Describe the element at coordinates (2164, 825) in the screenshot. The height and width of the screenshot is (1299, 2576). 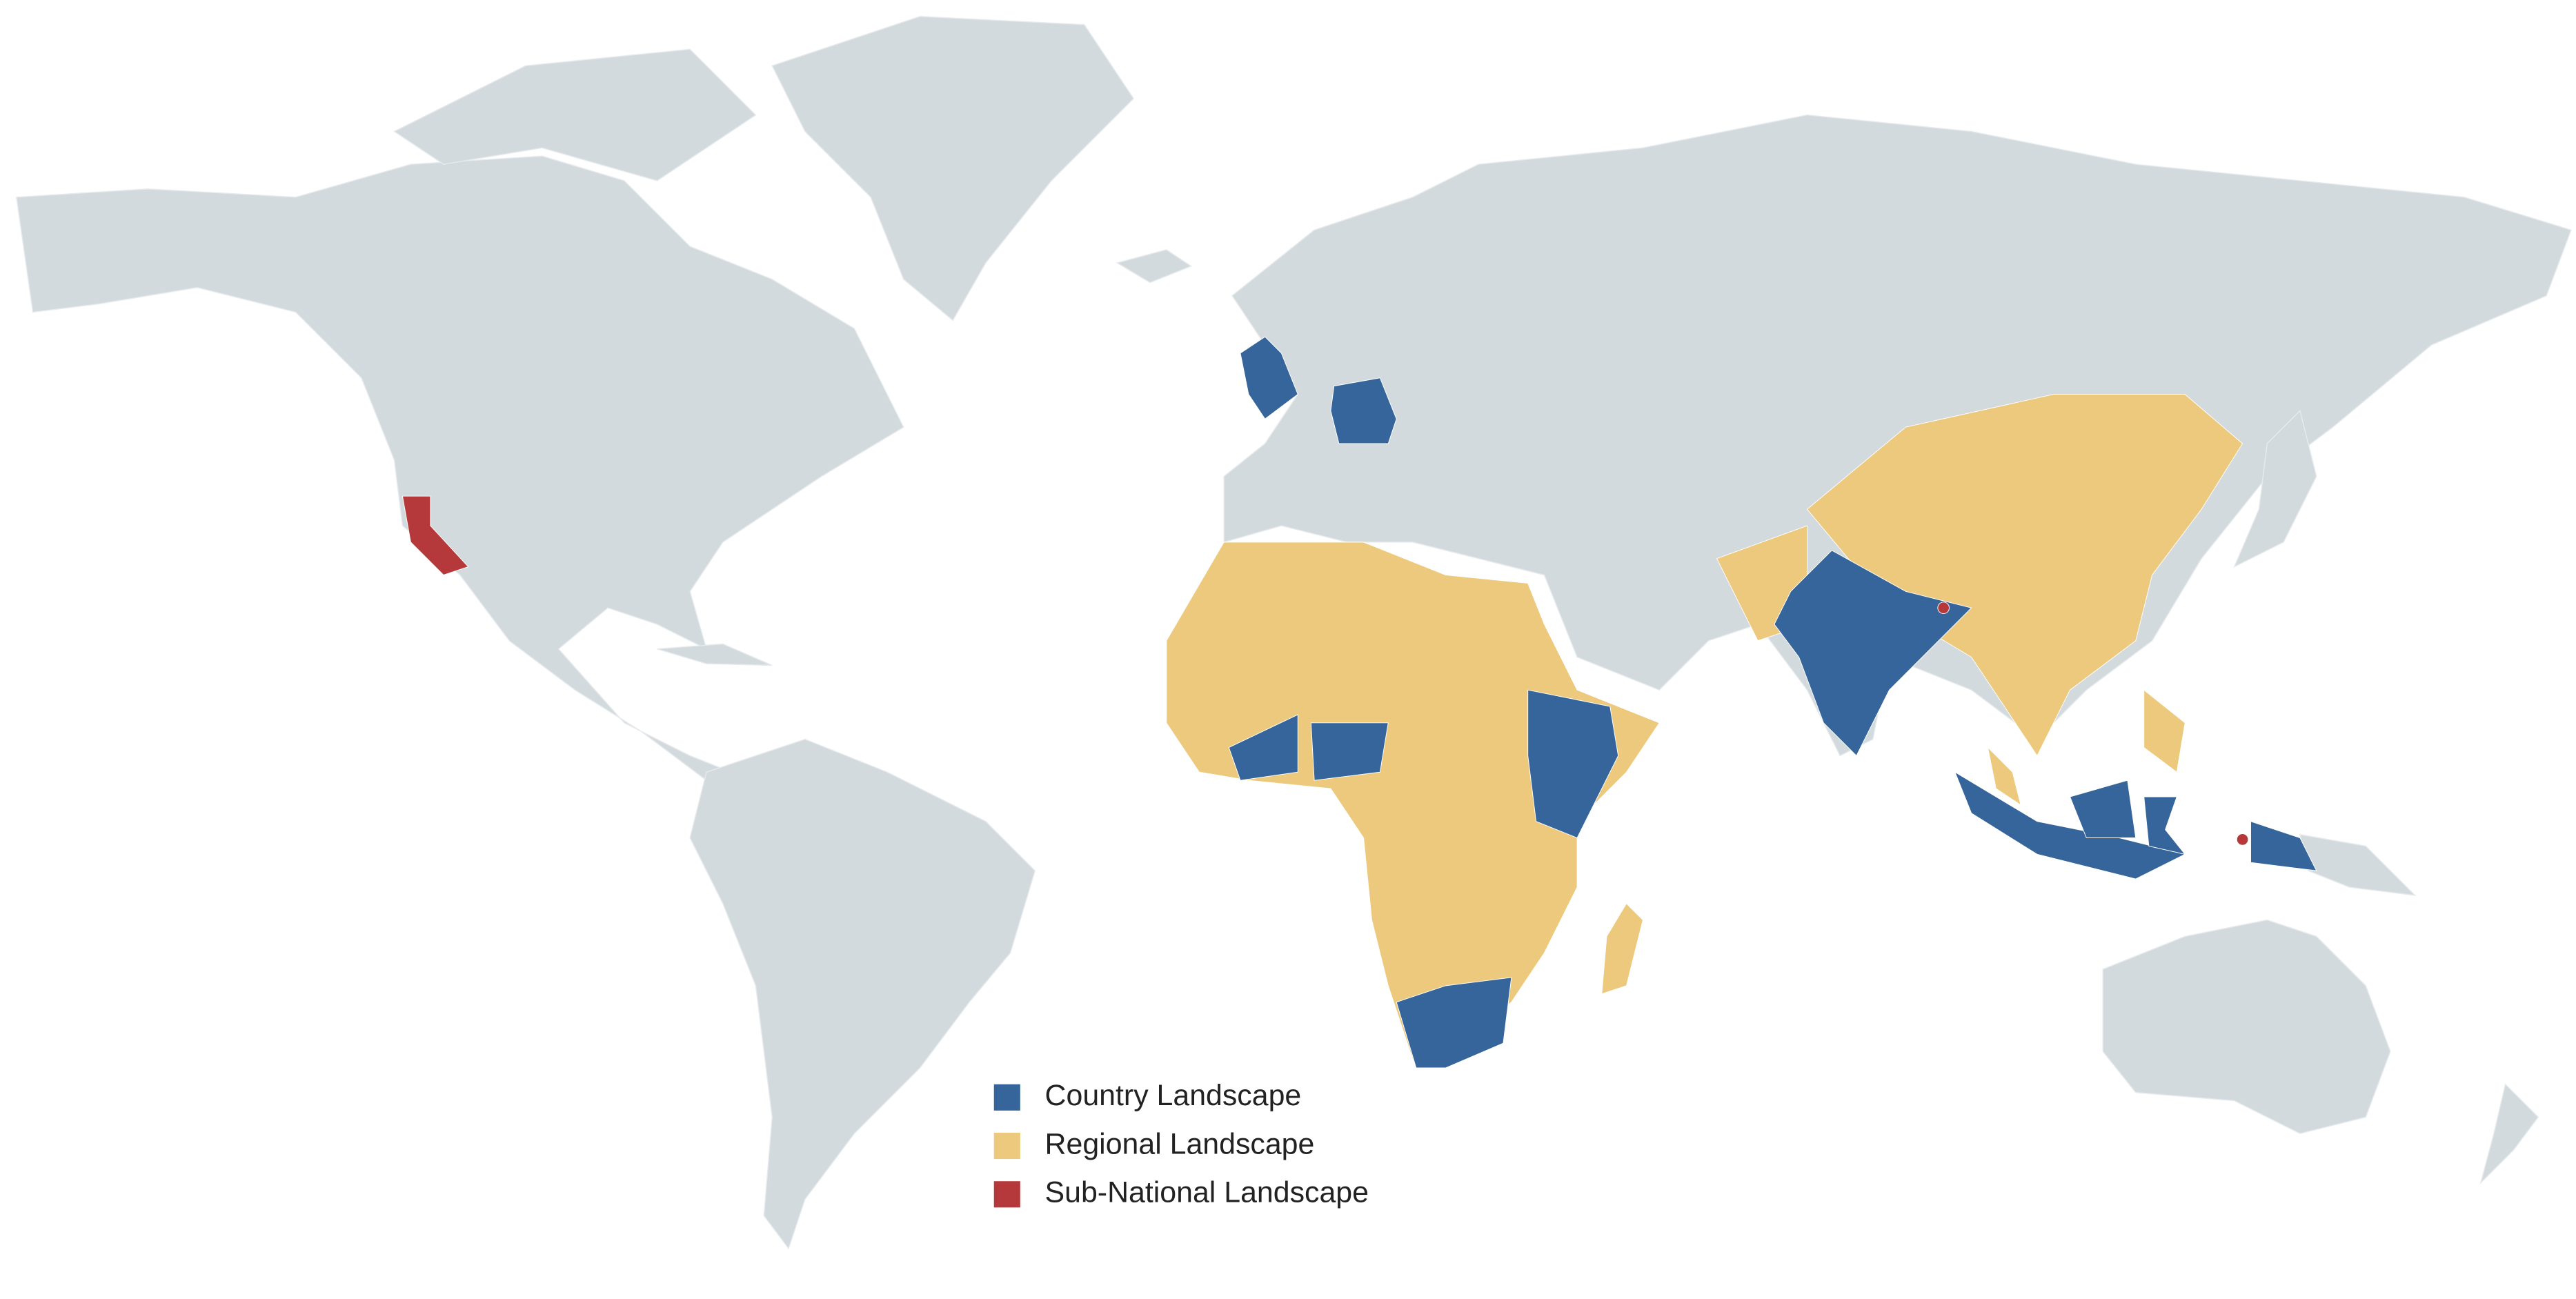
I see `sulawesi-country` at that location.